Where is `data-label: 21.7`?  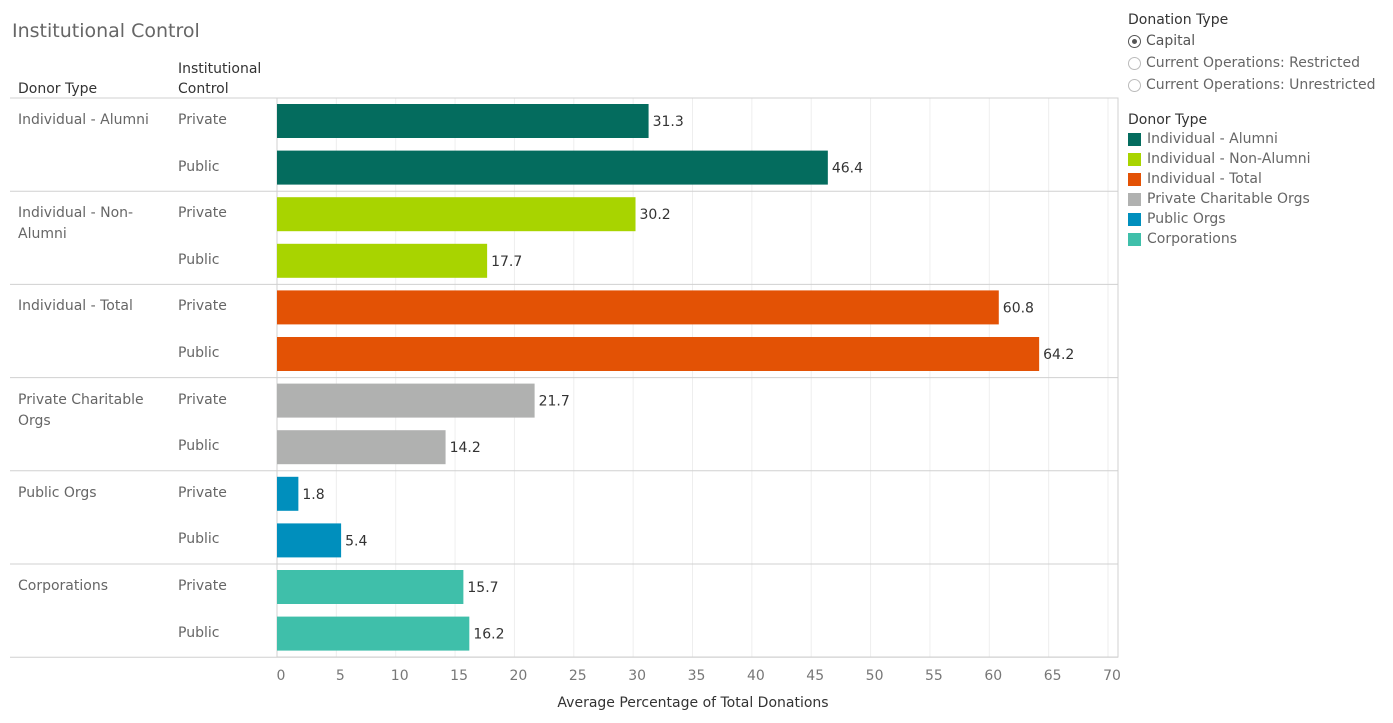
data-label: 21.7 is located at coordinates (554, 402).